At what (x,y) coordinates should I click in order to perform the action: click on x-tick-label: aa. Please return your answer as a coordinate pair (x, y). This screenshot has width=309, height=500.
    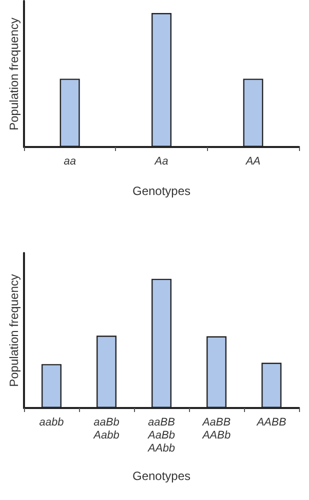
    Looking at the image, I should click on (70, 162).